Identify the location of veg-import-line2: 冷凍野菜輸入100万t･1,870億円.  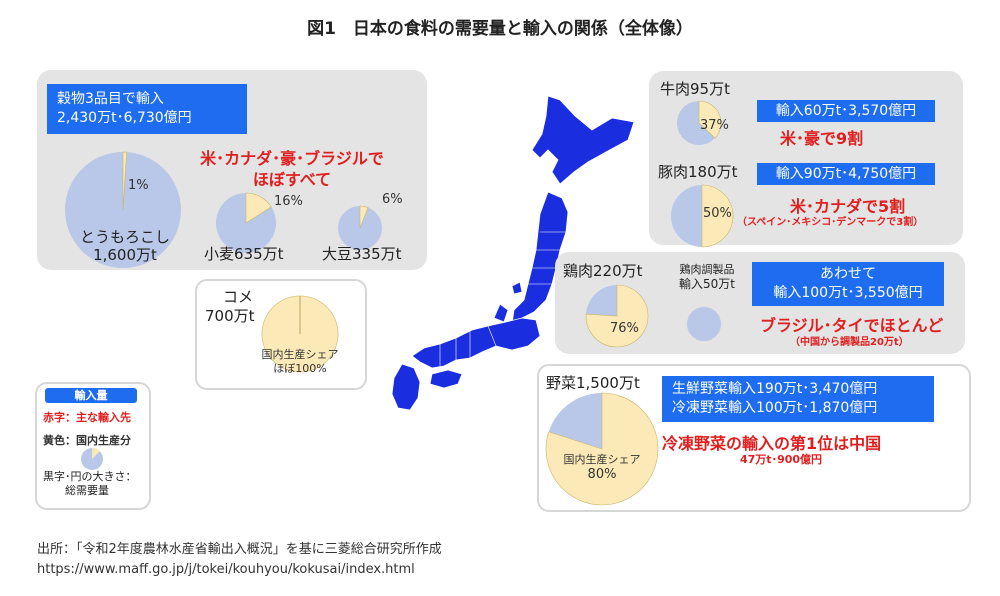
(775, 408).